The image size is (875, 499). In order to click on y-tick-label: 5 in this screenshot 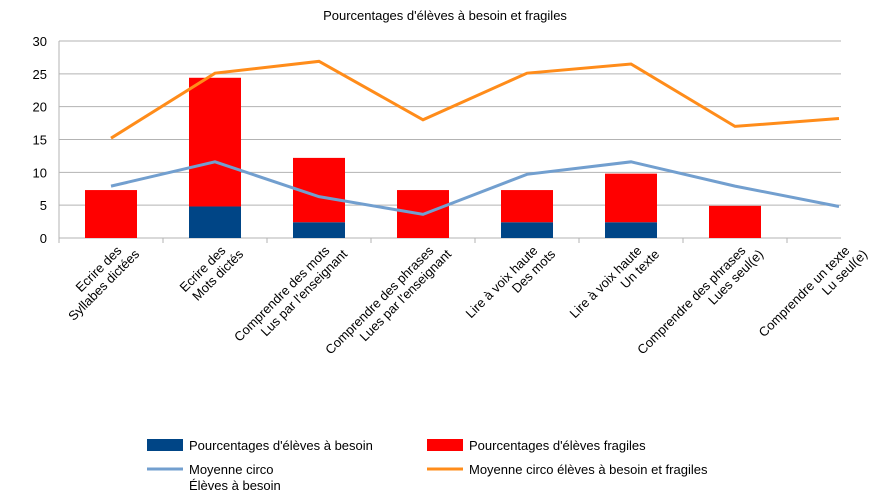, I will do `click(43, 205)`.